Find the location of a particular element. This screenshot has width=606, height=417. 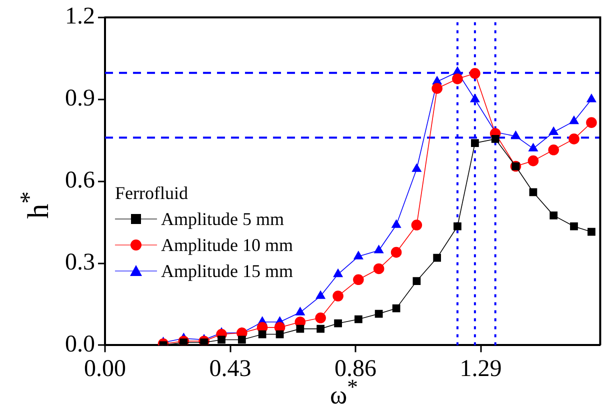

x-tick-label: 0.43 is located at coordinates (230, 369).